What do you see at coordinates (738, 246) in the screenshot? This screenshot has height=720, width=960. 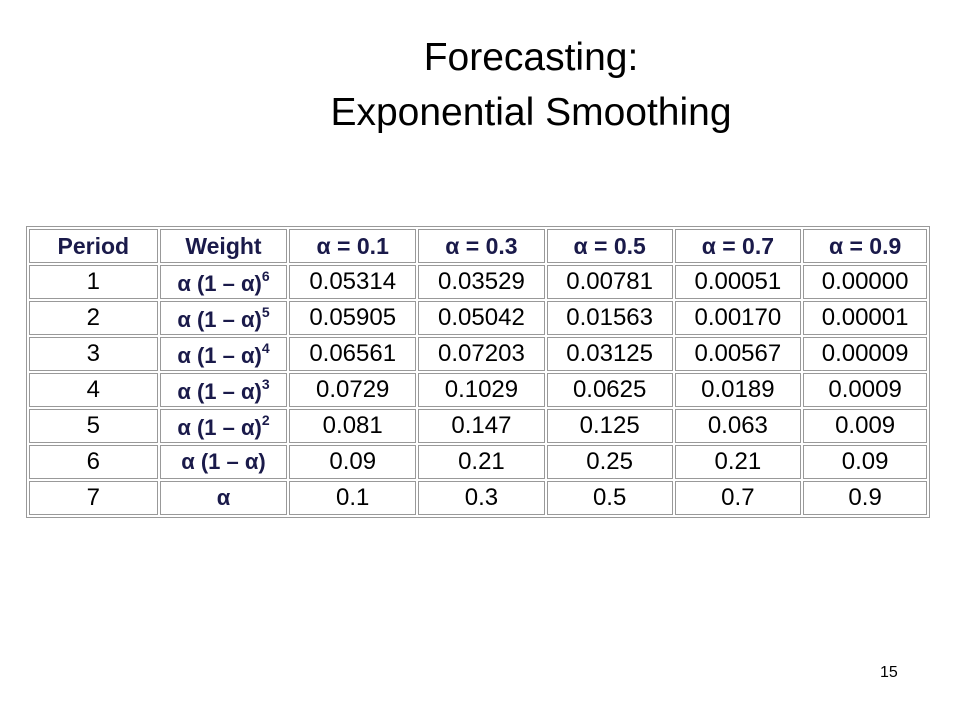 I see `header-cell: α = 0.7` at bounding box center [738, 246].